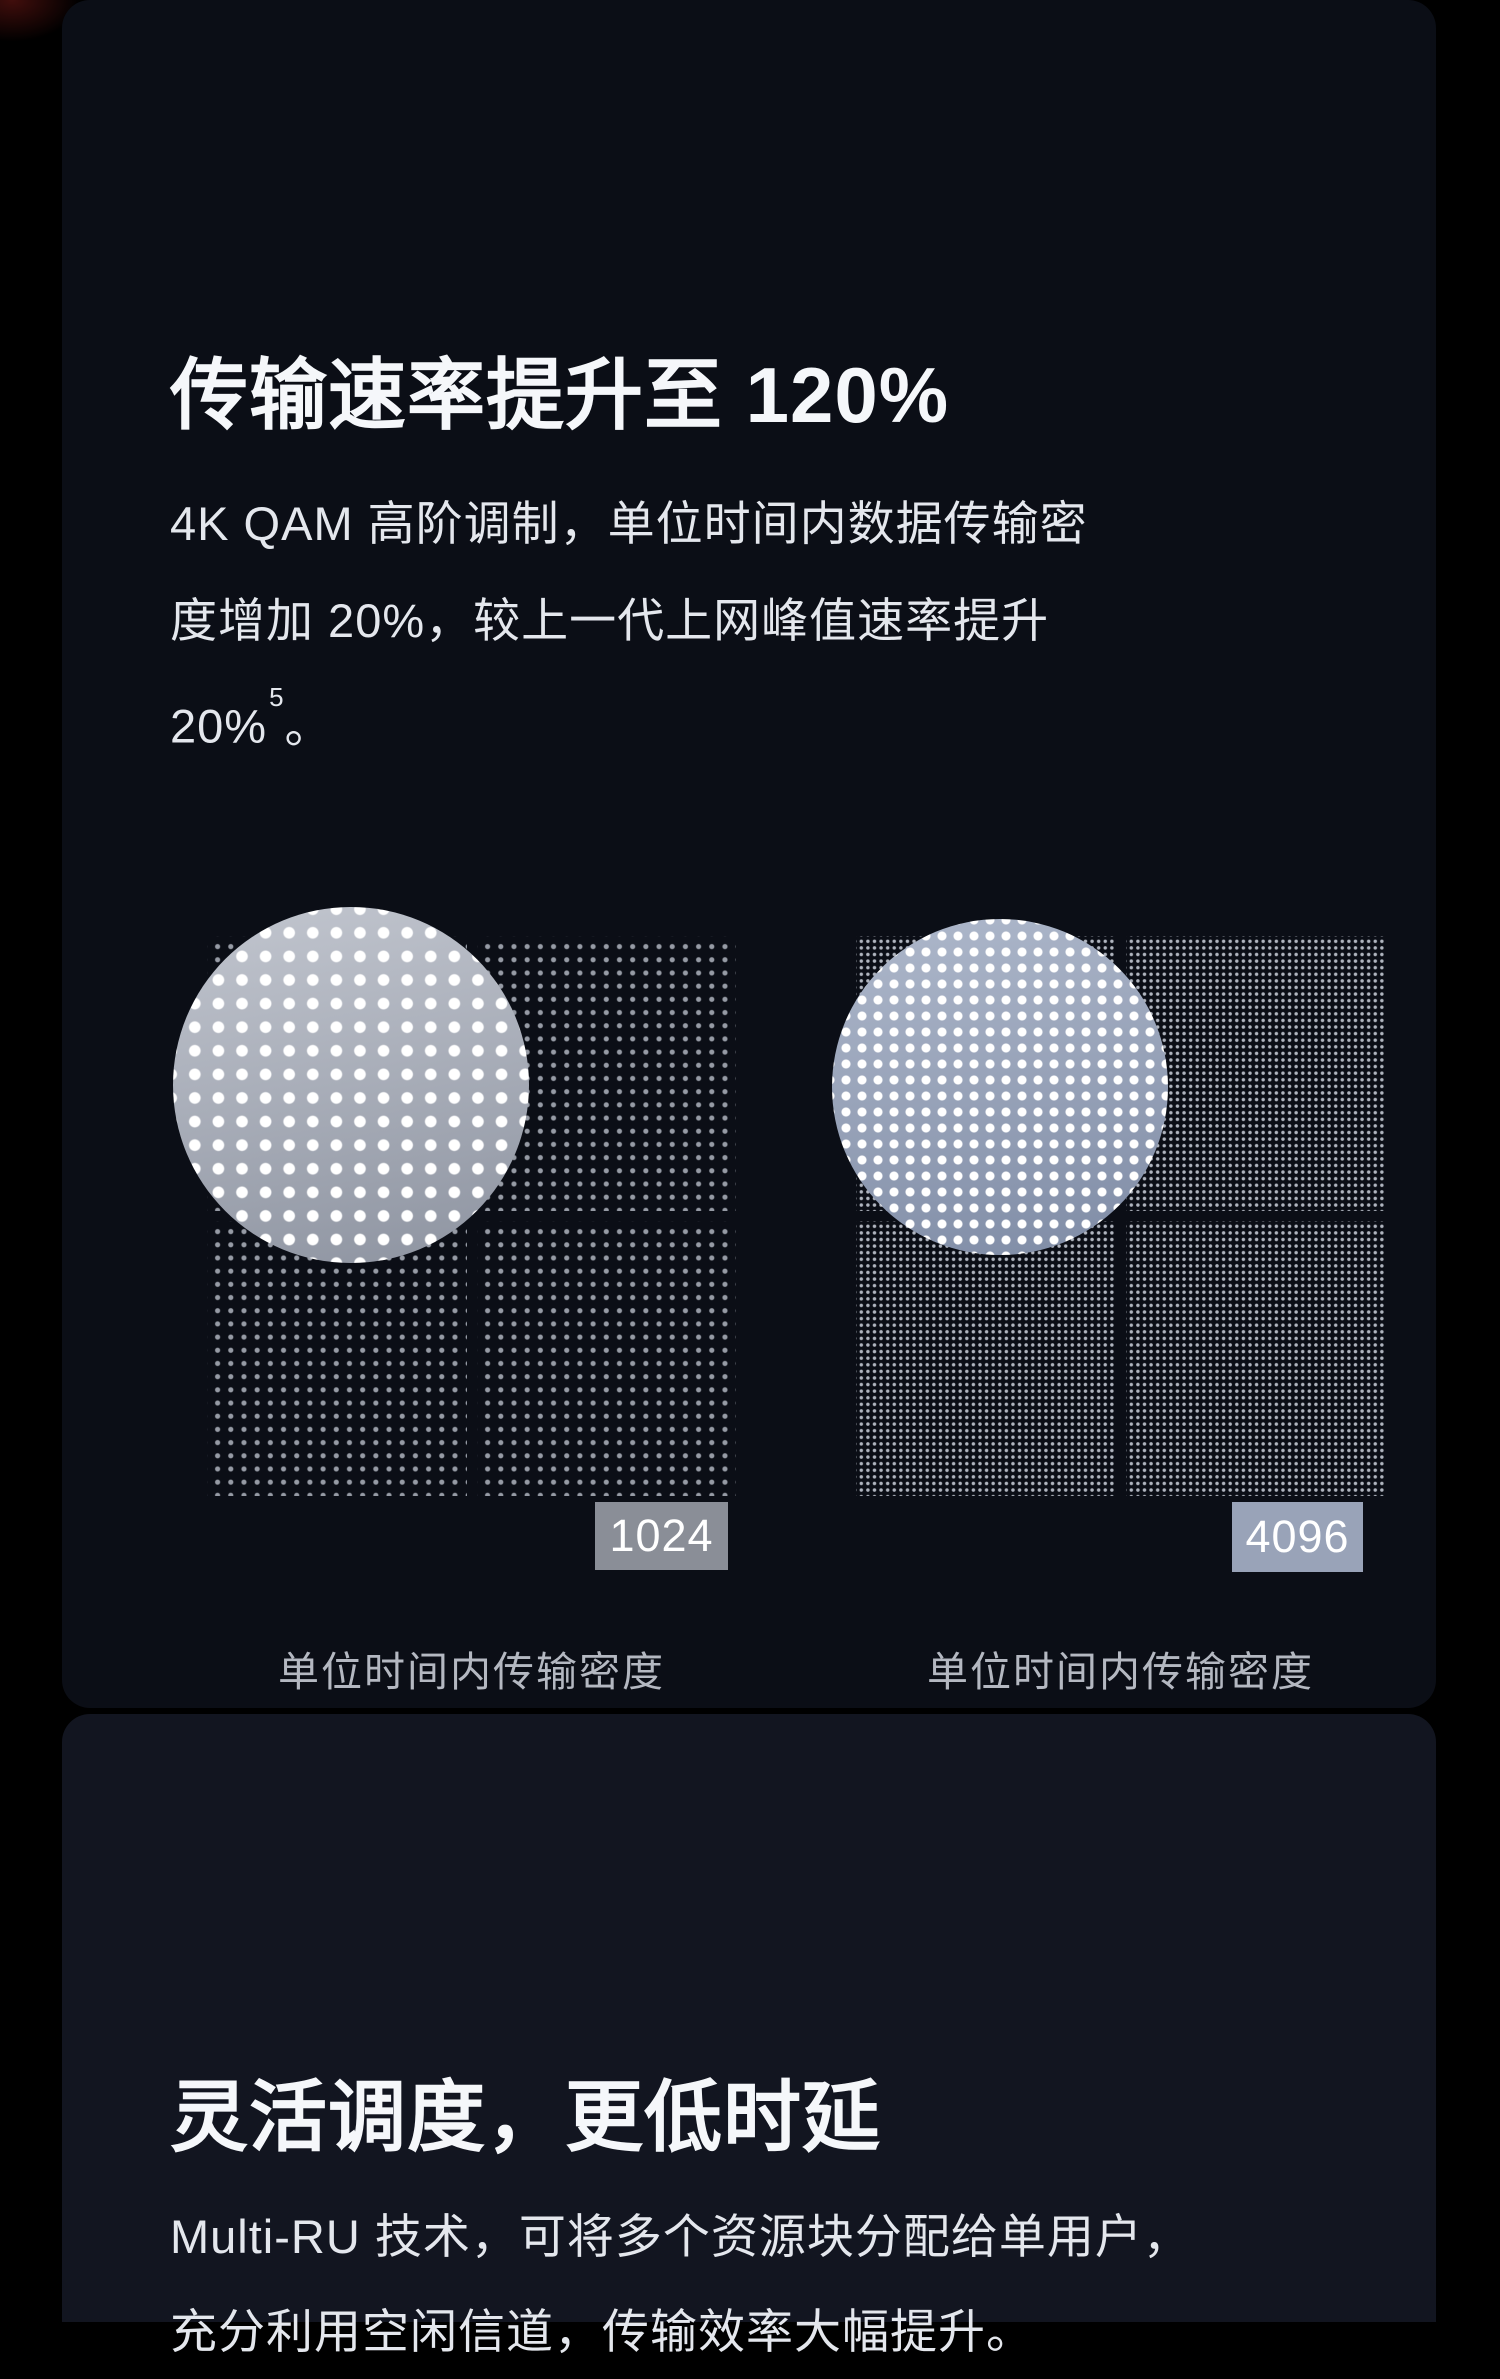  I want to click on qam-section-title: 传输速率提升至 120%, so click(560, 395).